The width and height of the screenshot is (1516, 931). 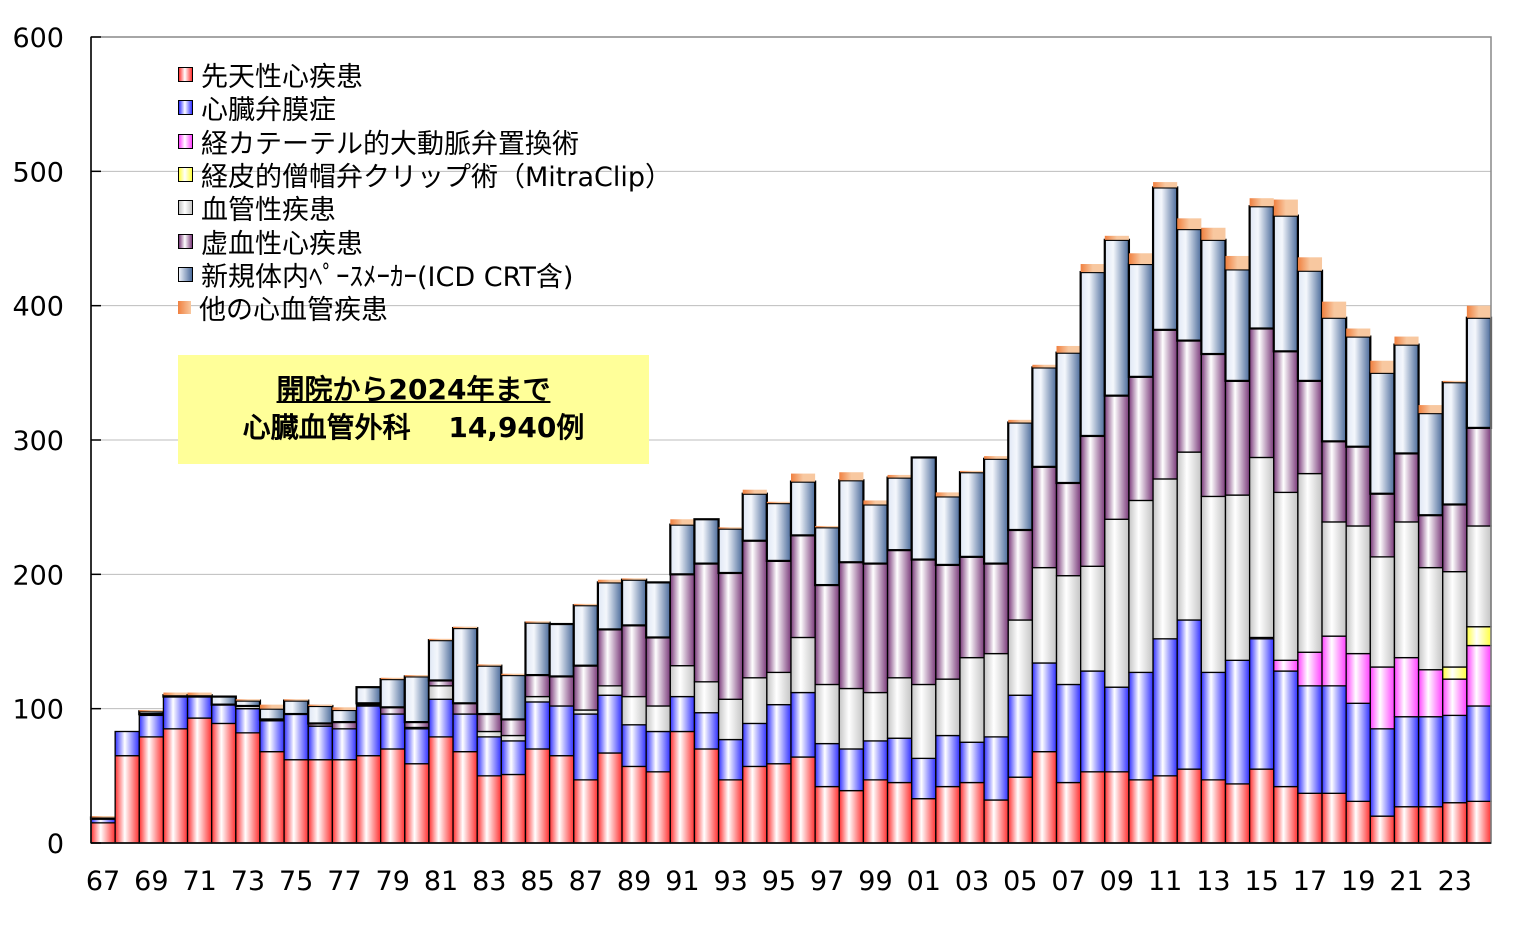 What do you see at coordinates (268, 111) in the screenshot?
I see `legend-label: 心臓弁膜症` at bounding box center [268, 111].